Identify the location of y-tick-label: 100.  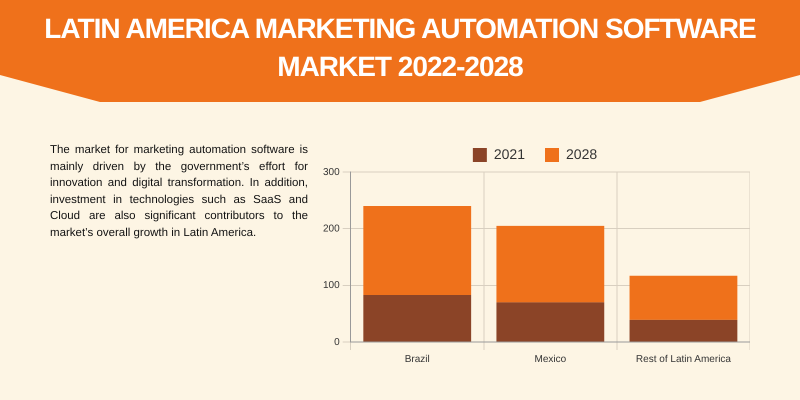
(331, 286).